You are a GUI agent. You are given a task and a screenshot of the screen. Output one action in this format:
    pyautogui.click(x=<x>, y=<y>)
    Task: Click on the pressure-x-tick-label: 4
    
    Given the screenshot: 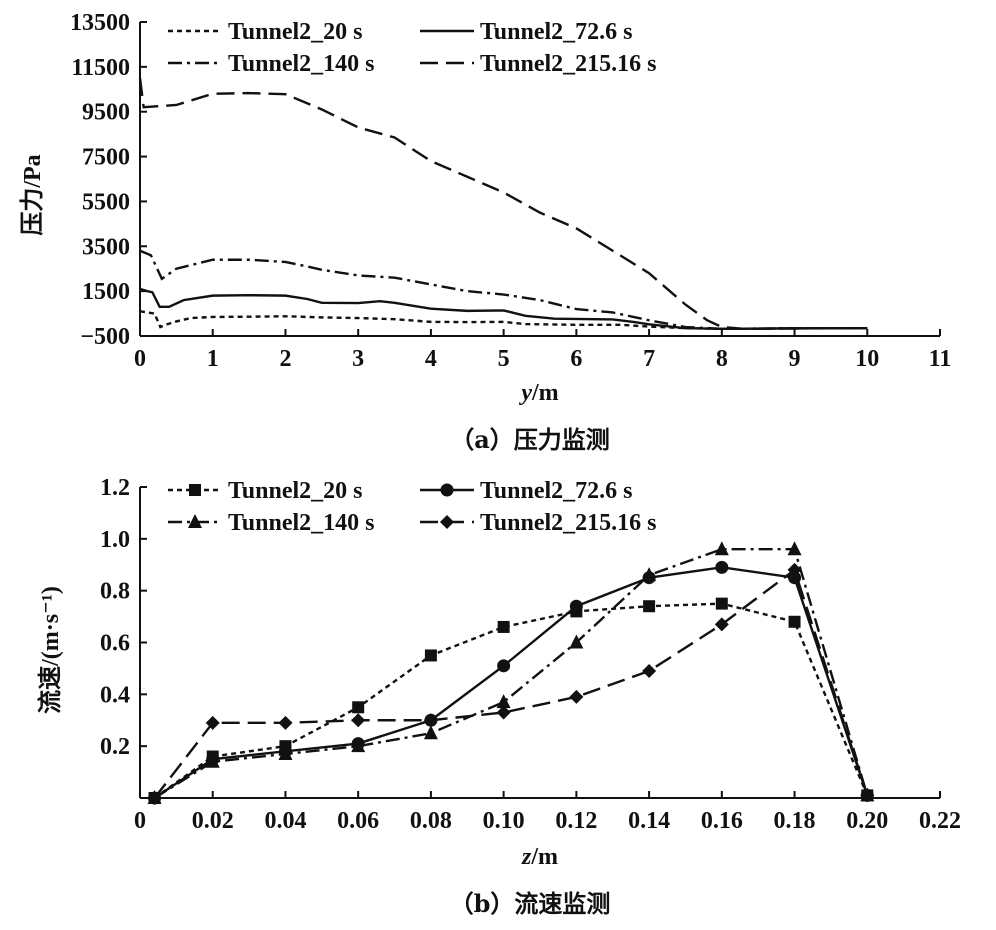 What is the action you would take?
    pyautogui.click(x=431, y=359)
    